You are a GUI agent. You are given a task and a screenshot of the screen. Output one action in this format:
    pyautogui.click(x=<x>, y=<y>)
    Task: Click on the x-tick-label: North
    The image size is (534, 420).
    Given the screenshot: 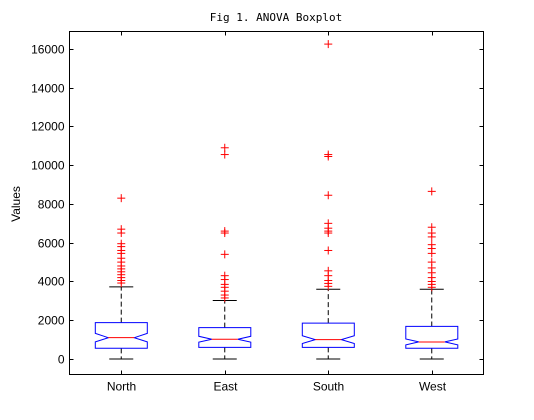 What is the action you would take?
    pyautogui.click(x=121, y=387)
    